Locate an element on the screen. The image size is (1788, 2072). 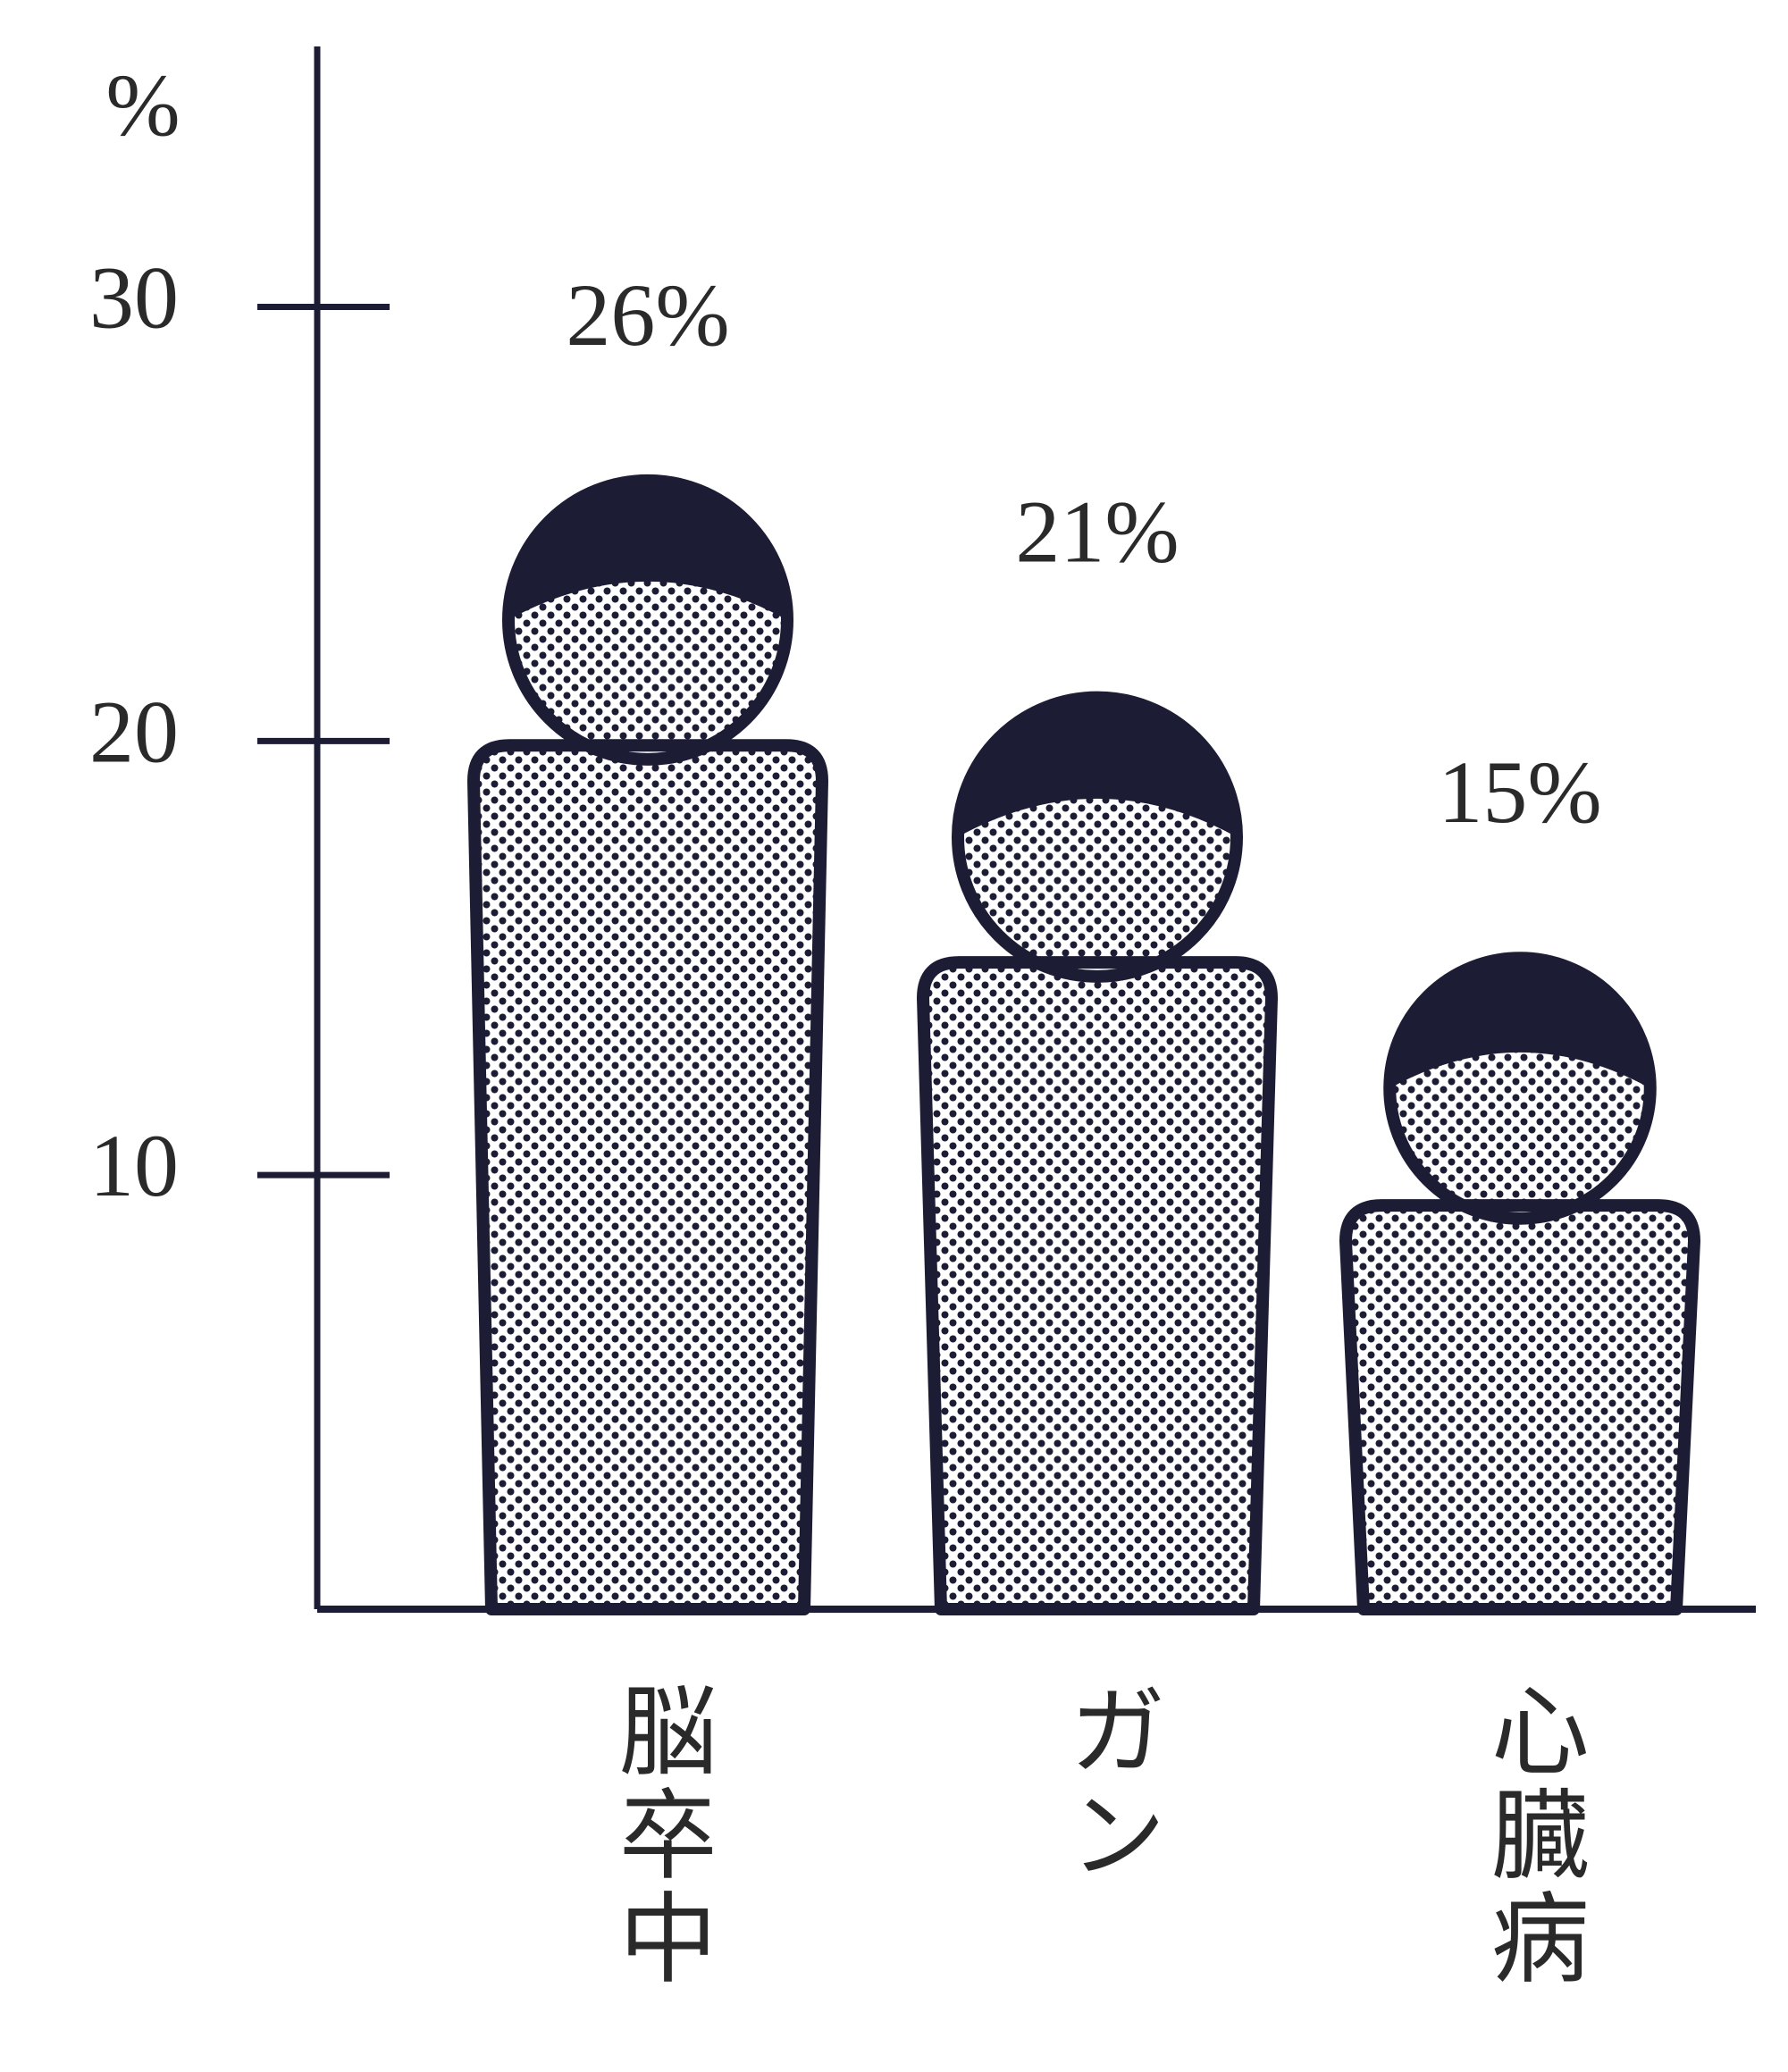
y-axis-unit: % is located at coordinates (142, 105).